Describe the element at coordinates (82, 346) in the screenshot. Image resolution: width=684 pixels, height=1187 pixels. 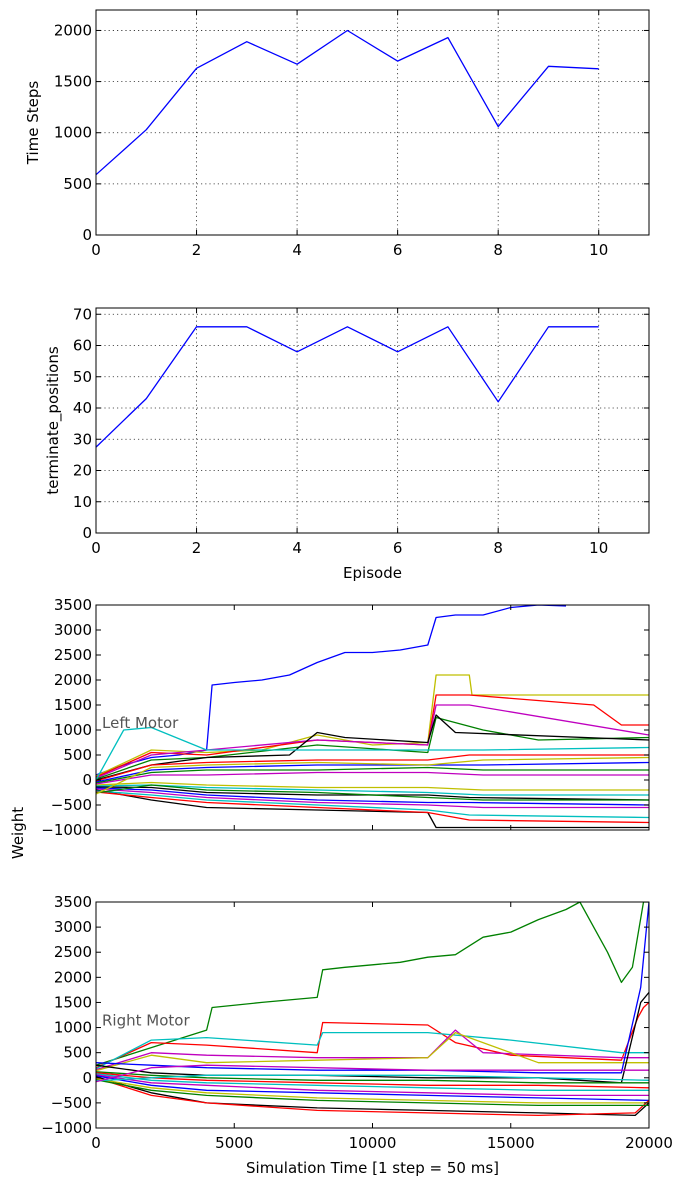
I see `y-tick-label: 60` at that location.